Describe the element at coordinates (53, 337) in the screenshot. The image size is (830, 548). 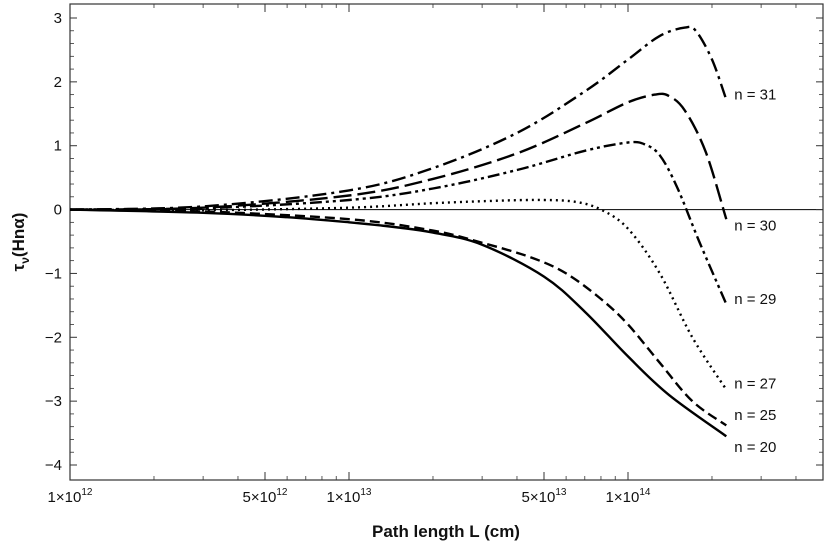
I see `y-tick-label: −2` at that location.